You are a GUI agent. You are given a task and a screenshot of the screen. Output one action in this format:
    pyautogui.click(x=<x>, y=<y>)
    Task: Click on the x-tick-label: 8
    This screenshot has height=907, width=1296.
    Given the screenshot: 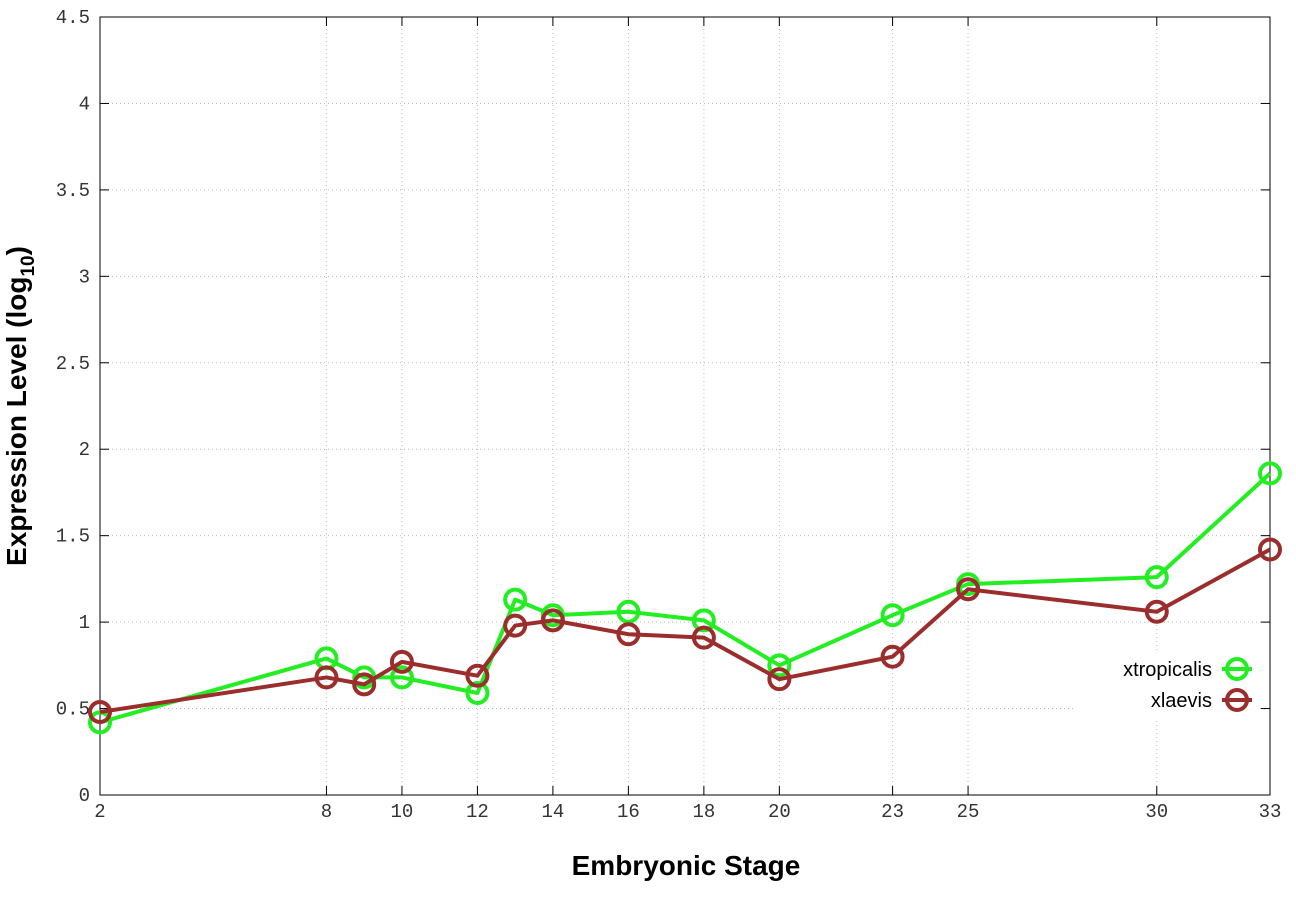 What is the action you would take?
    pyautogui.click(x=326, y=812)
    